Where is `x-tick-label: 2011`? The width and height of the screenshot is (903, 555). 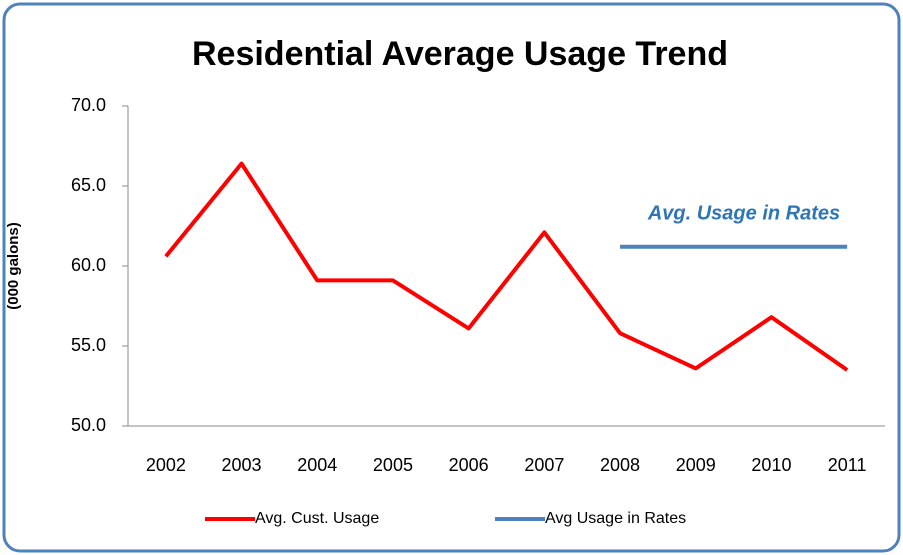
x-tick-label: 2011 is located at coordinates (847, 465).